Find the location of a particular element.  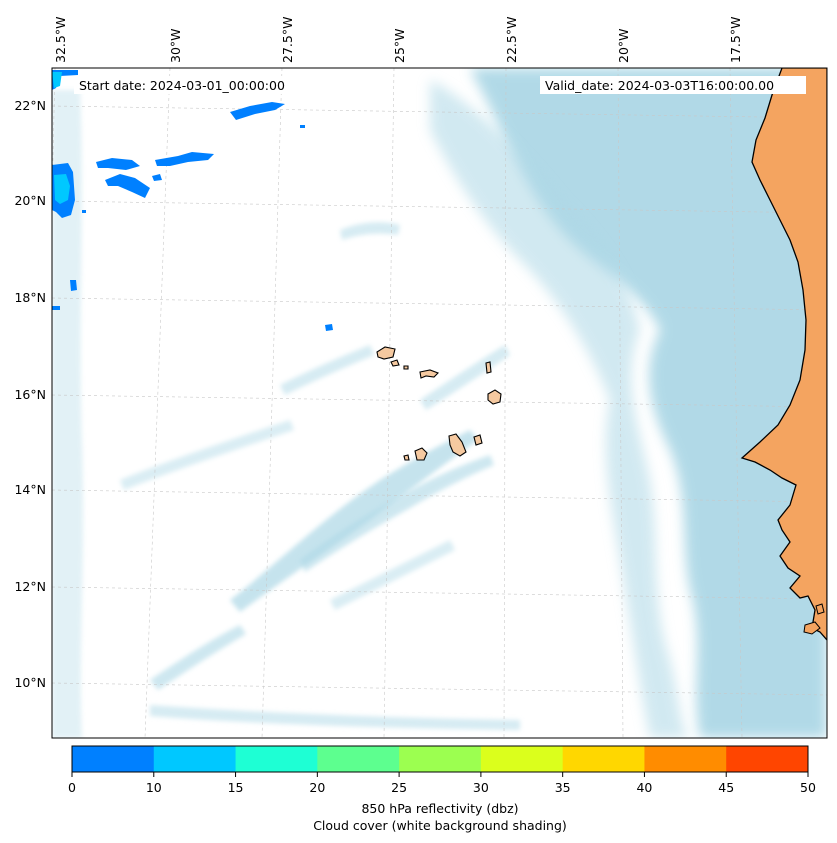

colorbar-tick-label: 35 is located at coordinates (563, 787).